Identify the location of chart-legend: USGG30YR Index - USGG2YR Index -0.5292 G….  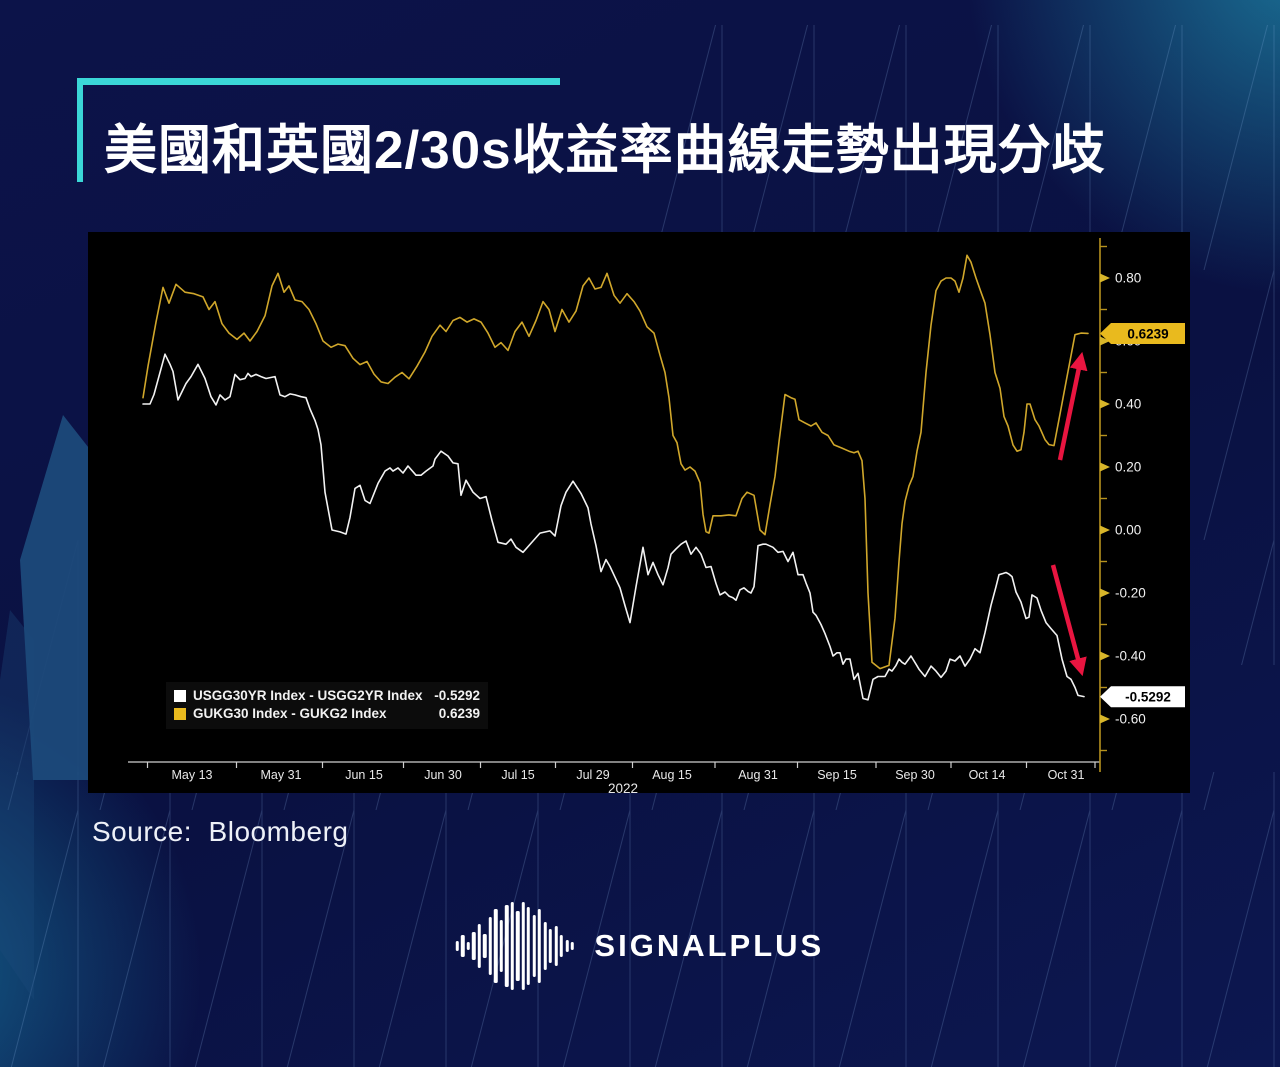
(327, 705).